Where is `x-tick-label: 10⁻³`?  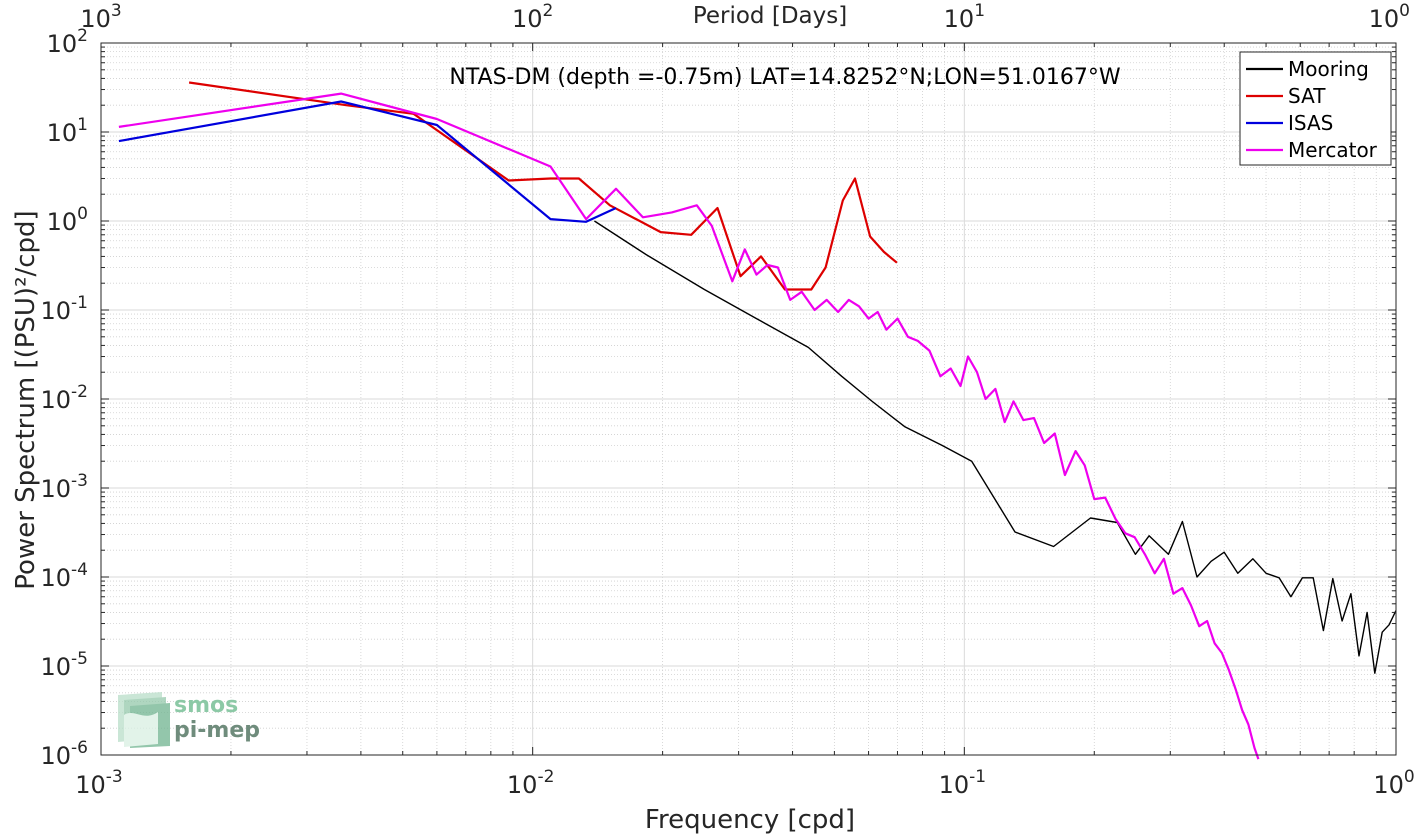 x-tick-label: 10⁻³ is located at coordinates (99, 783).